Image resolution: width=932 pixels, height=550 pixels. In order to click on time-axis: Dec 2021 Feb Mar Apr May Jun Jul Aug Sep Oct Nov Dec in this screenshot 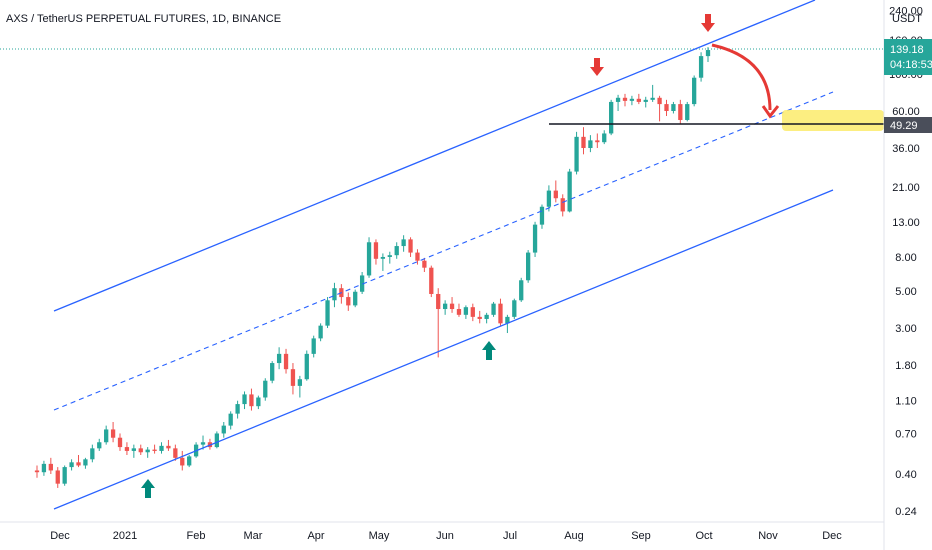, I will do `click(446, 536)`.